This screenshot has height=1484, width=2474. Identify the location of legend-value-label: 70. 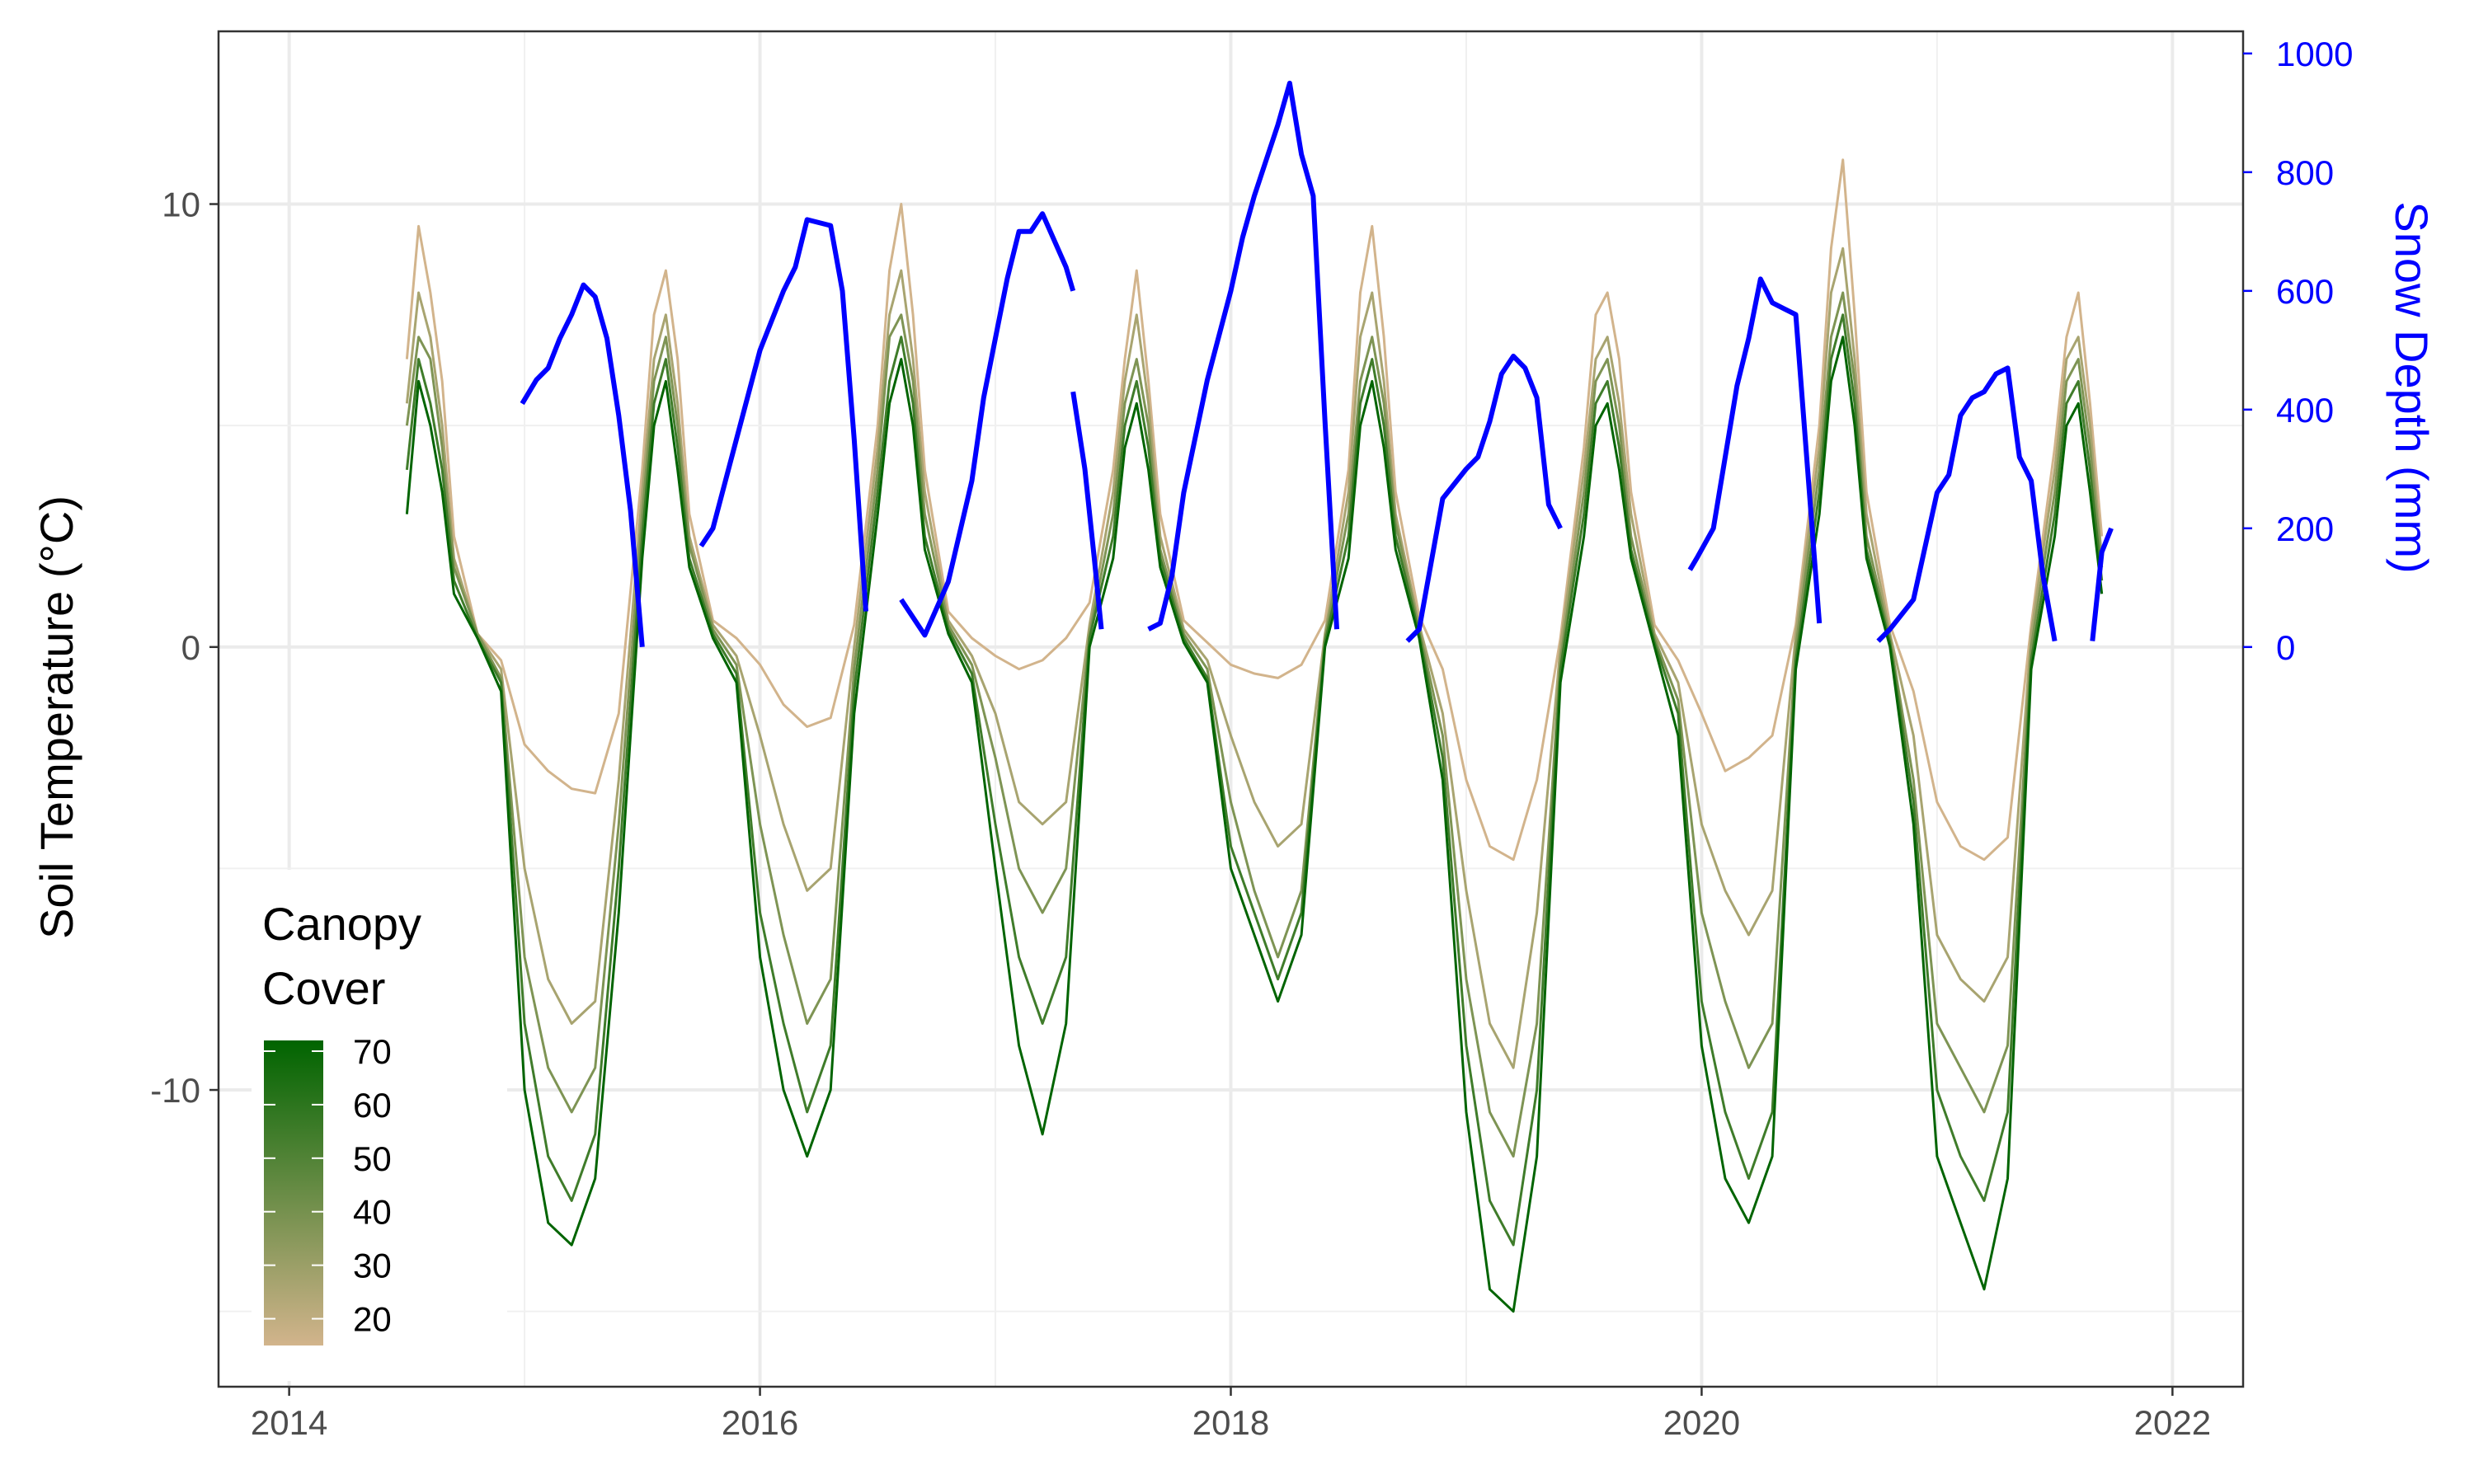
(372, 1051).